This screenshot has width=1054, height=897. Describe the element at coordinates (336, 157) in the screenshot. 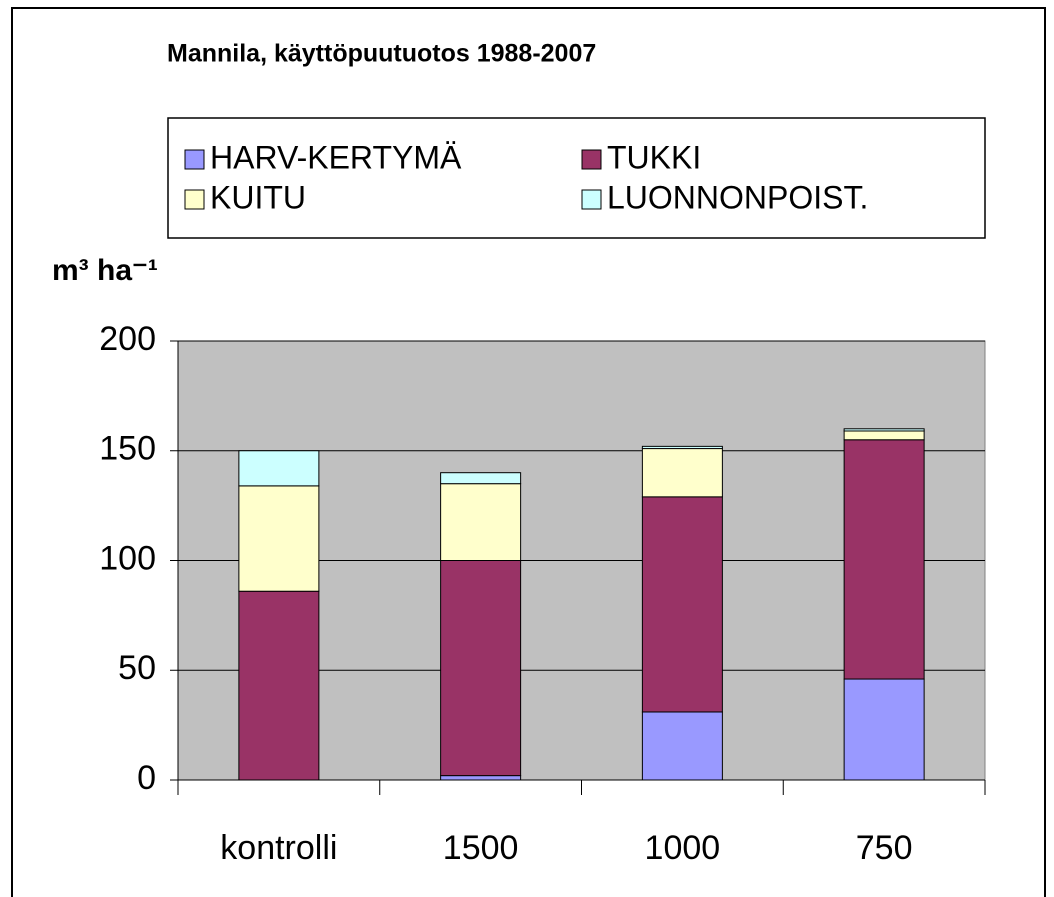

I see `legend-label: HARV-KERTYMÄ` at that location.